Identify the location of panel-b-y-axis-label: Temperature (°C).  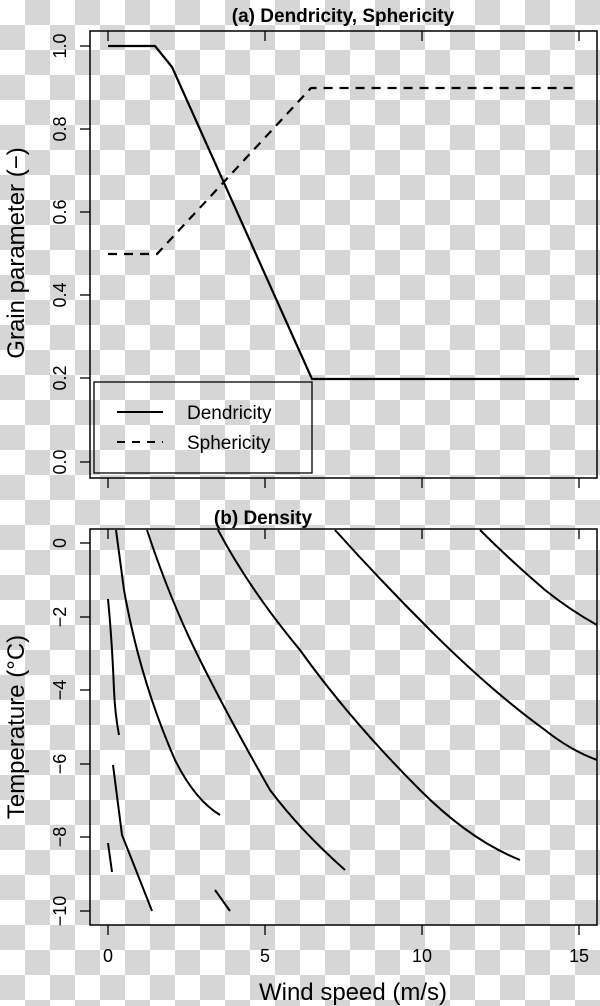
(16, 727).